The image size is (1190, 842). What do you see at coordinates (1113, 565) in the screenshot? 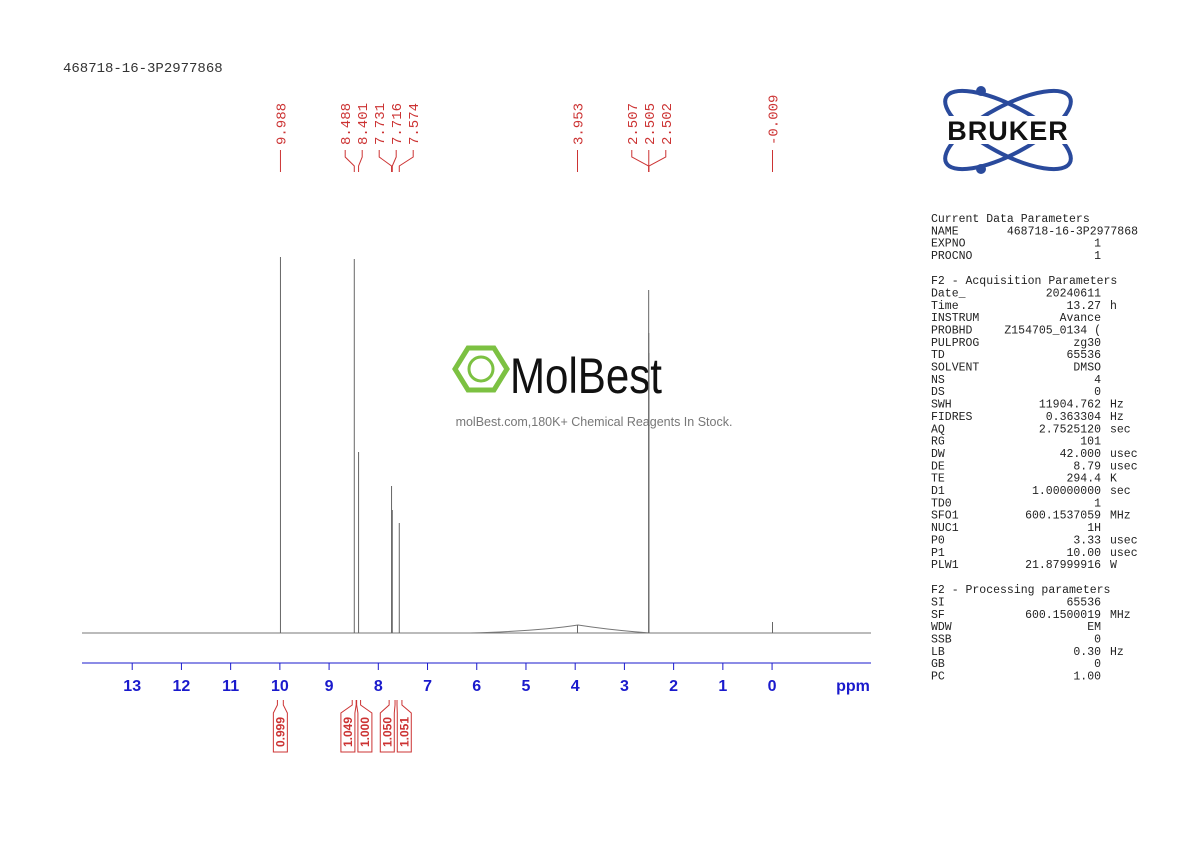
I see `param-unit: W` at bounding box center [1113, 565].